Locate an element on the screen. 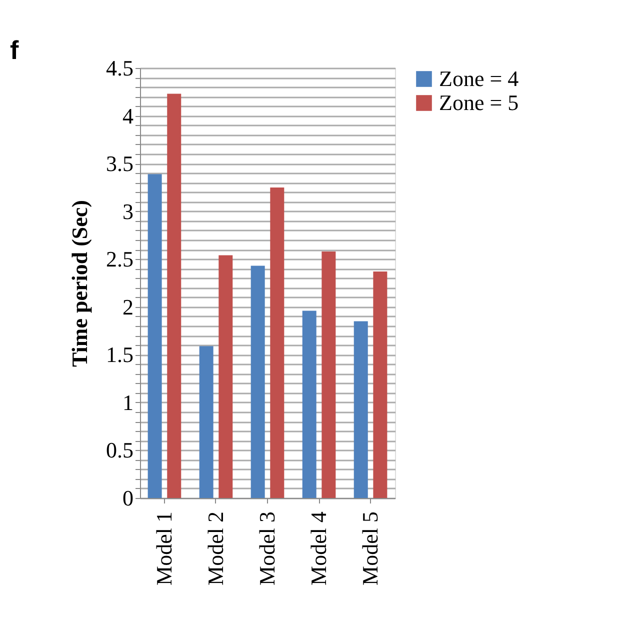 The width and height of the screenshot is (642, 633). y-axis-title: Time period (Sec) is located at coordinates (79, 284).